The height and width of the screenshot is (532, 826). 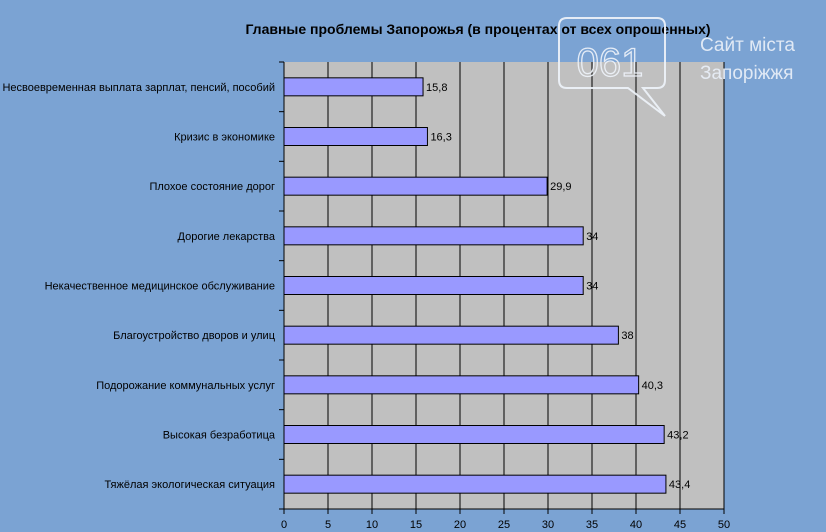 What do you see at coordinates (219, 436) in the screenshot?
I see `category-label: Высокая безработица` at bounding box center [219, 436].